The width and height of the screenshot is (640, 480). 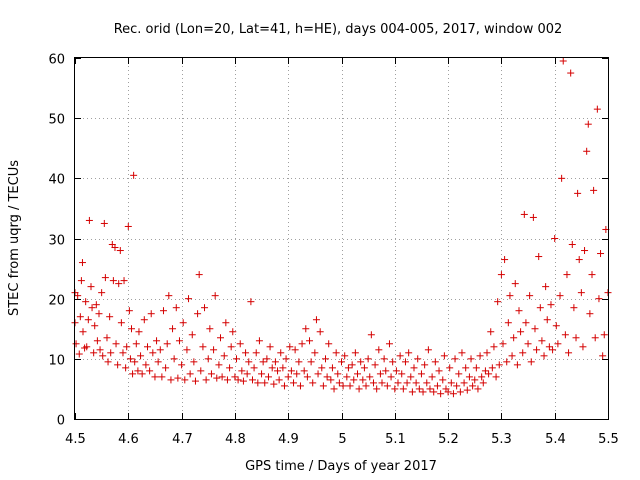 I want to click on x-tick-label: 5.4, so click(x=555, y=439).